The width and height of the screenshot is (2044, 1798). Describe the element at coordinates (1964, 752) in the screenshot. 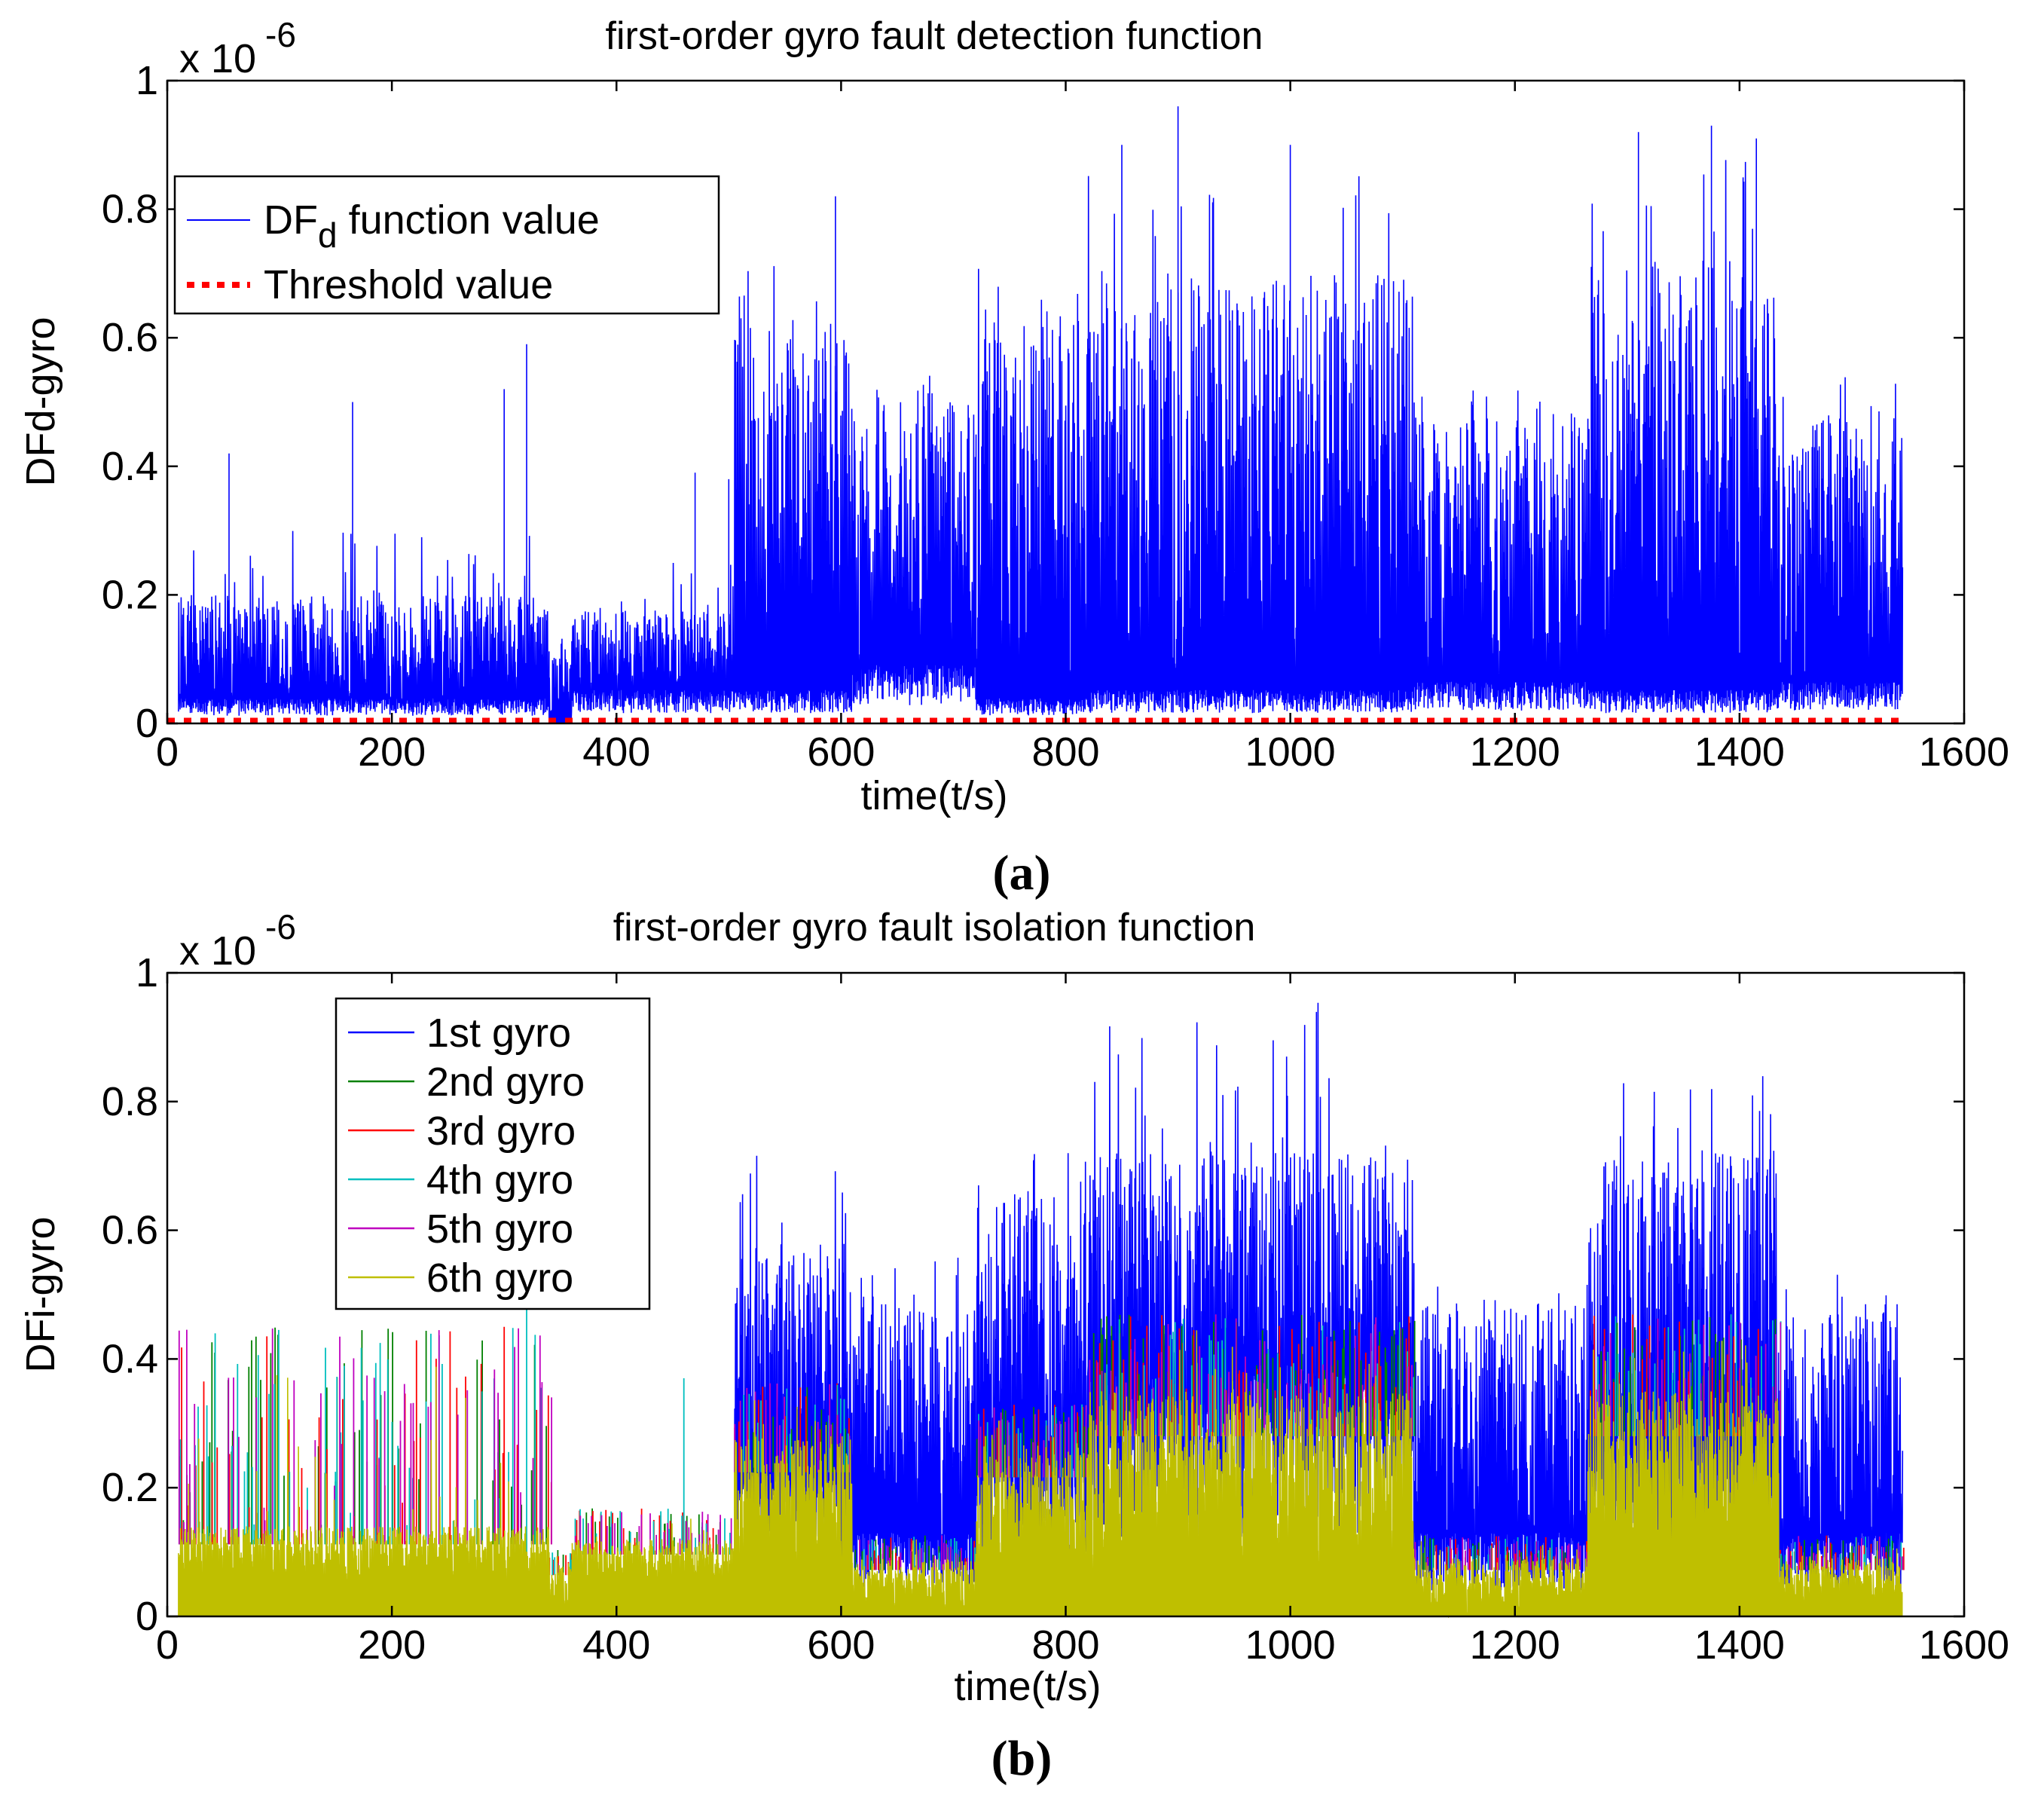

I see `chart-a-xtick-label: 1600` at that location.